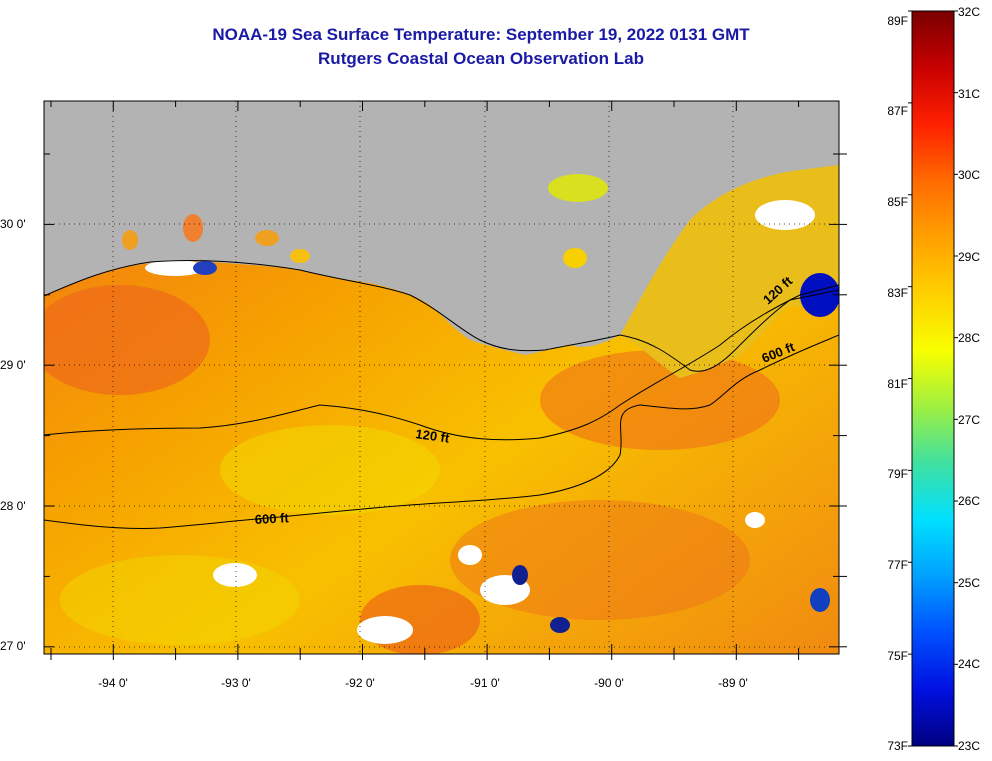 The width and height of the screenshot is (992, 761). Describe the element at coordinates (969, 583) in the screenshot. I see `colorbar-c-label: 25C` at that location.